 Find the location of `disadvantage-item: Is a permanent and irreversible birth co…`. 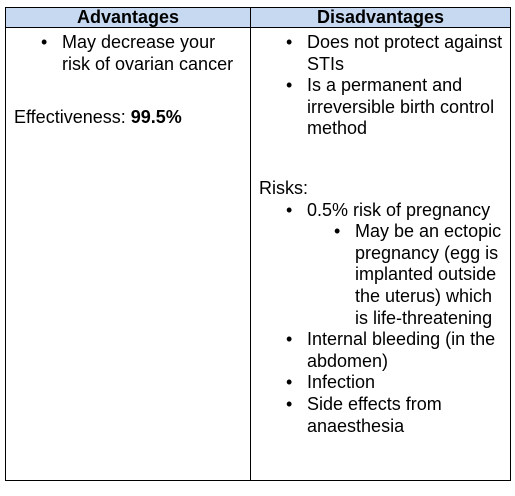

disadvantage-item: Is a permanent and irreversible birth co… is located at coordinates (395, 107).